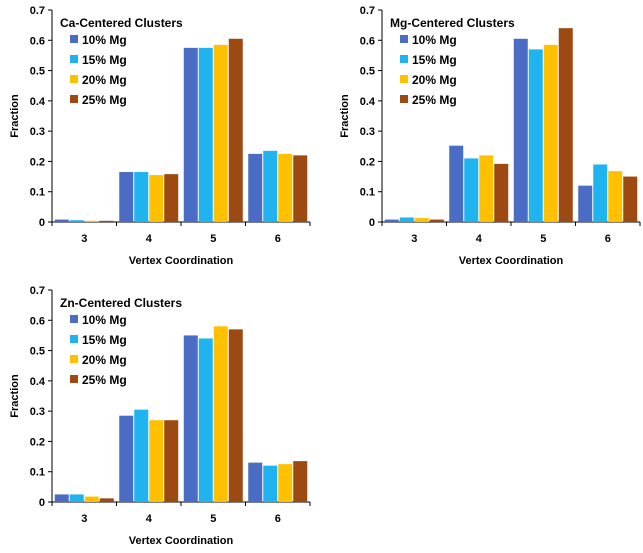 The height and width of the screenshot is (553, 643). I want to click on chart-title: Mg-Centered Clusters, so click(452, 23).